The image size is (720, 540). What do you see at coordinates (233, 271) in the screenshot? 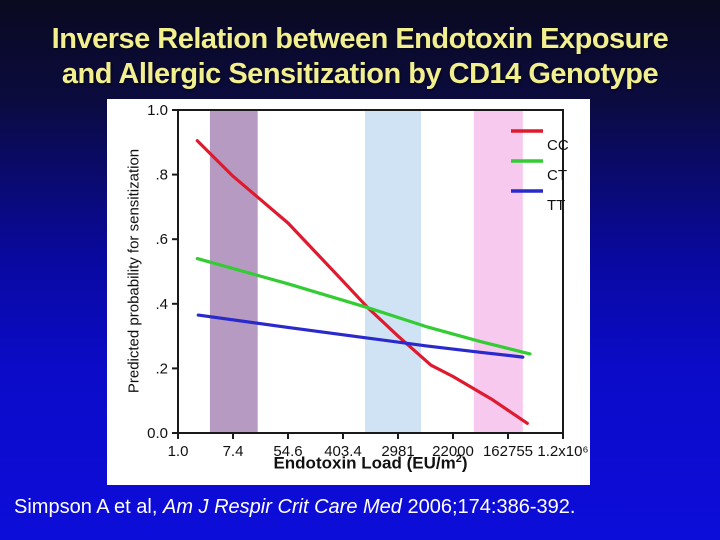
I see `band-mauve` at bounding box center [233, 271].